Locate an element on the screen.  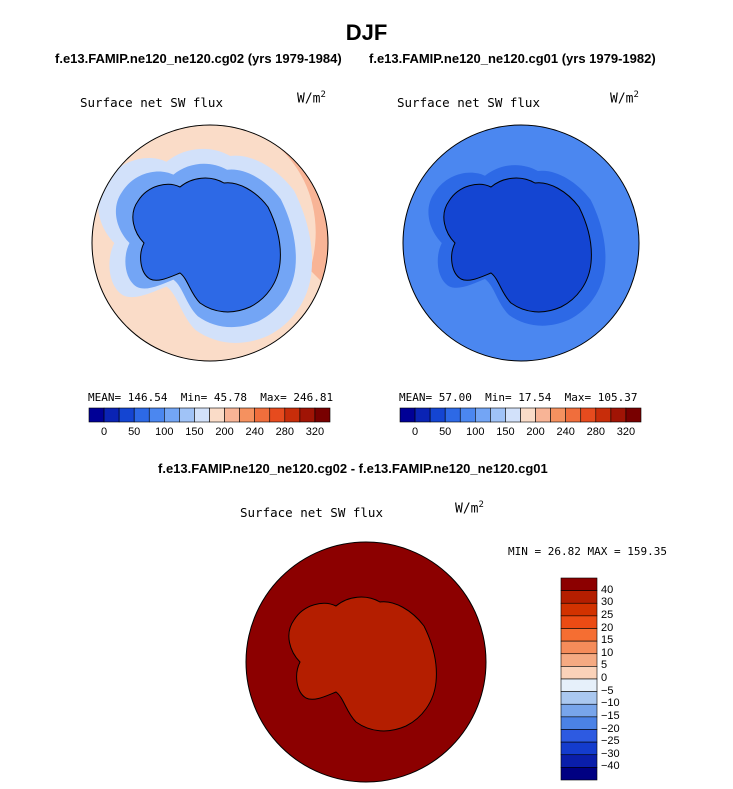
right-colorbar-tick-label: 200 is located at coordinates (535, 432).